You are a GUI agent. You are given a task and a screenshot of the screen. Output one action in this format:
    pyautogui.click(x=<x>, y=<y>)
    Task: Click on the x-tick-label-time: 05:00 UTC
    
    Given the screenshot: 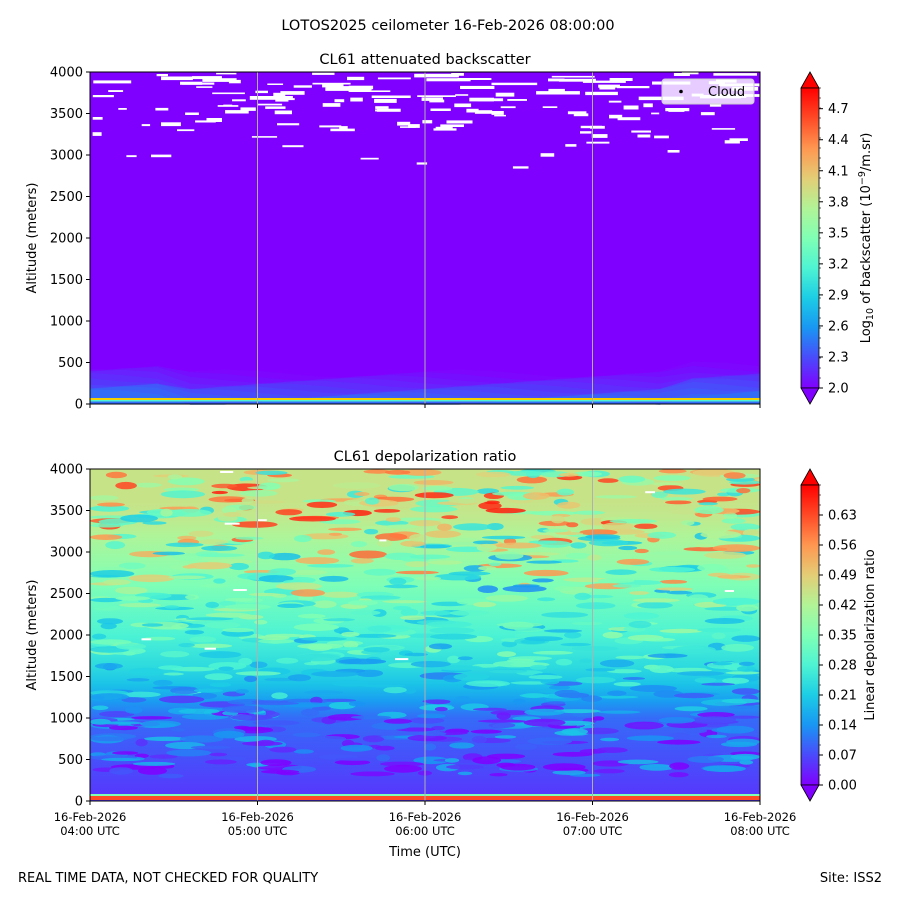 What is the action you would take?
    pyautogui.click(x=258, y=831)
    